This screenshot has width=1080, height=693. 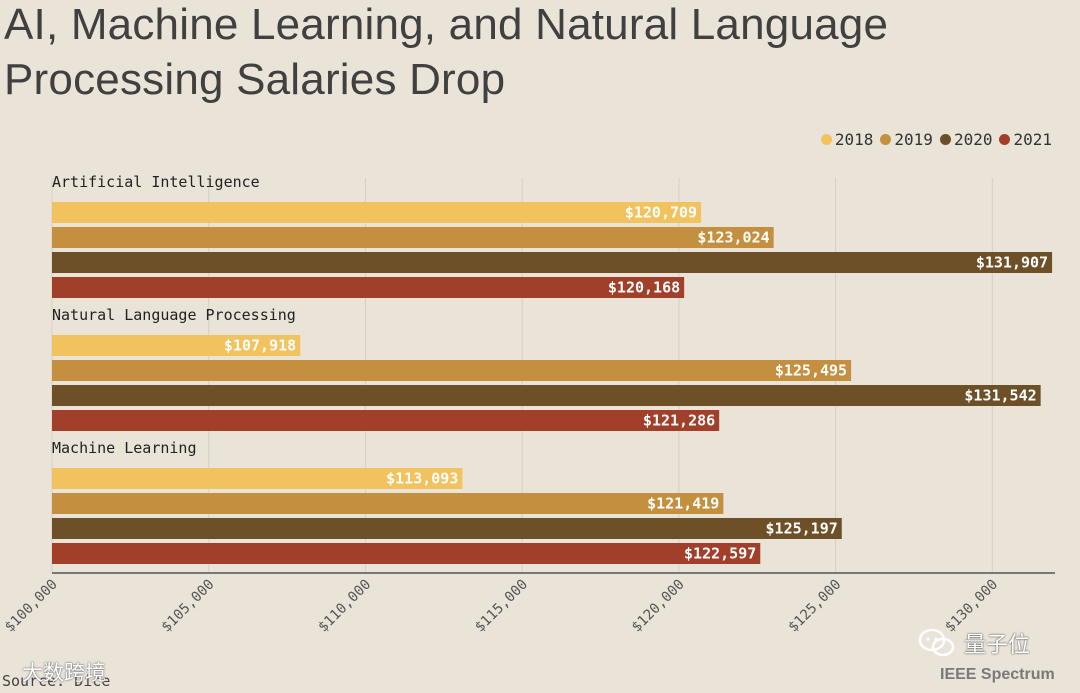 I want to click on category-label: Natural Language Processing, so click(x=174, y=315).